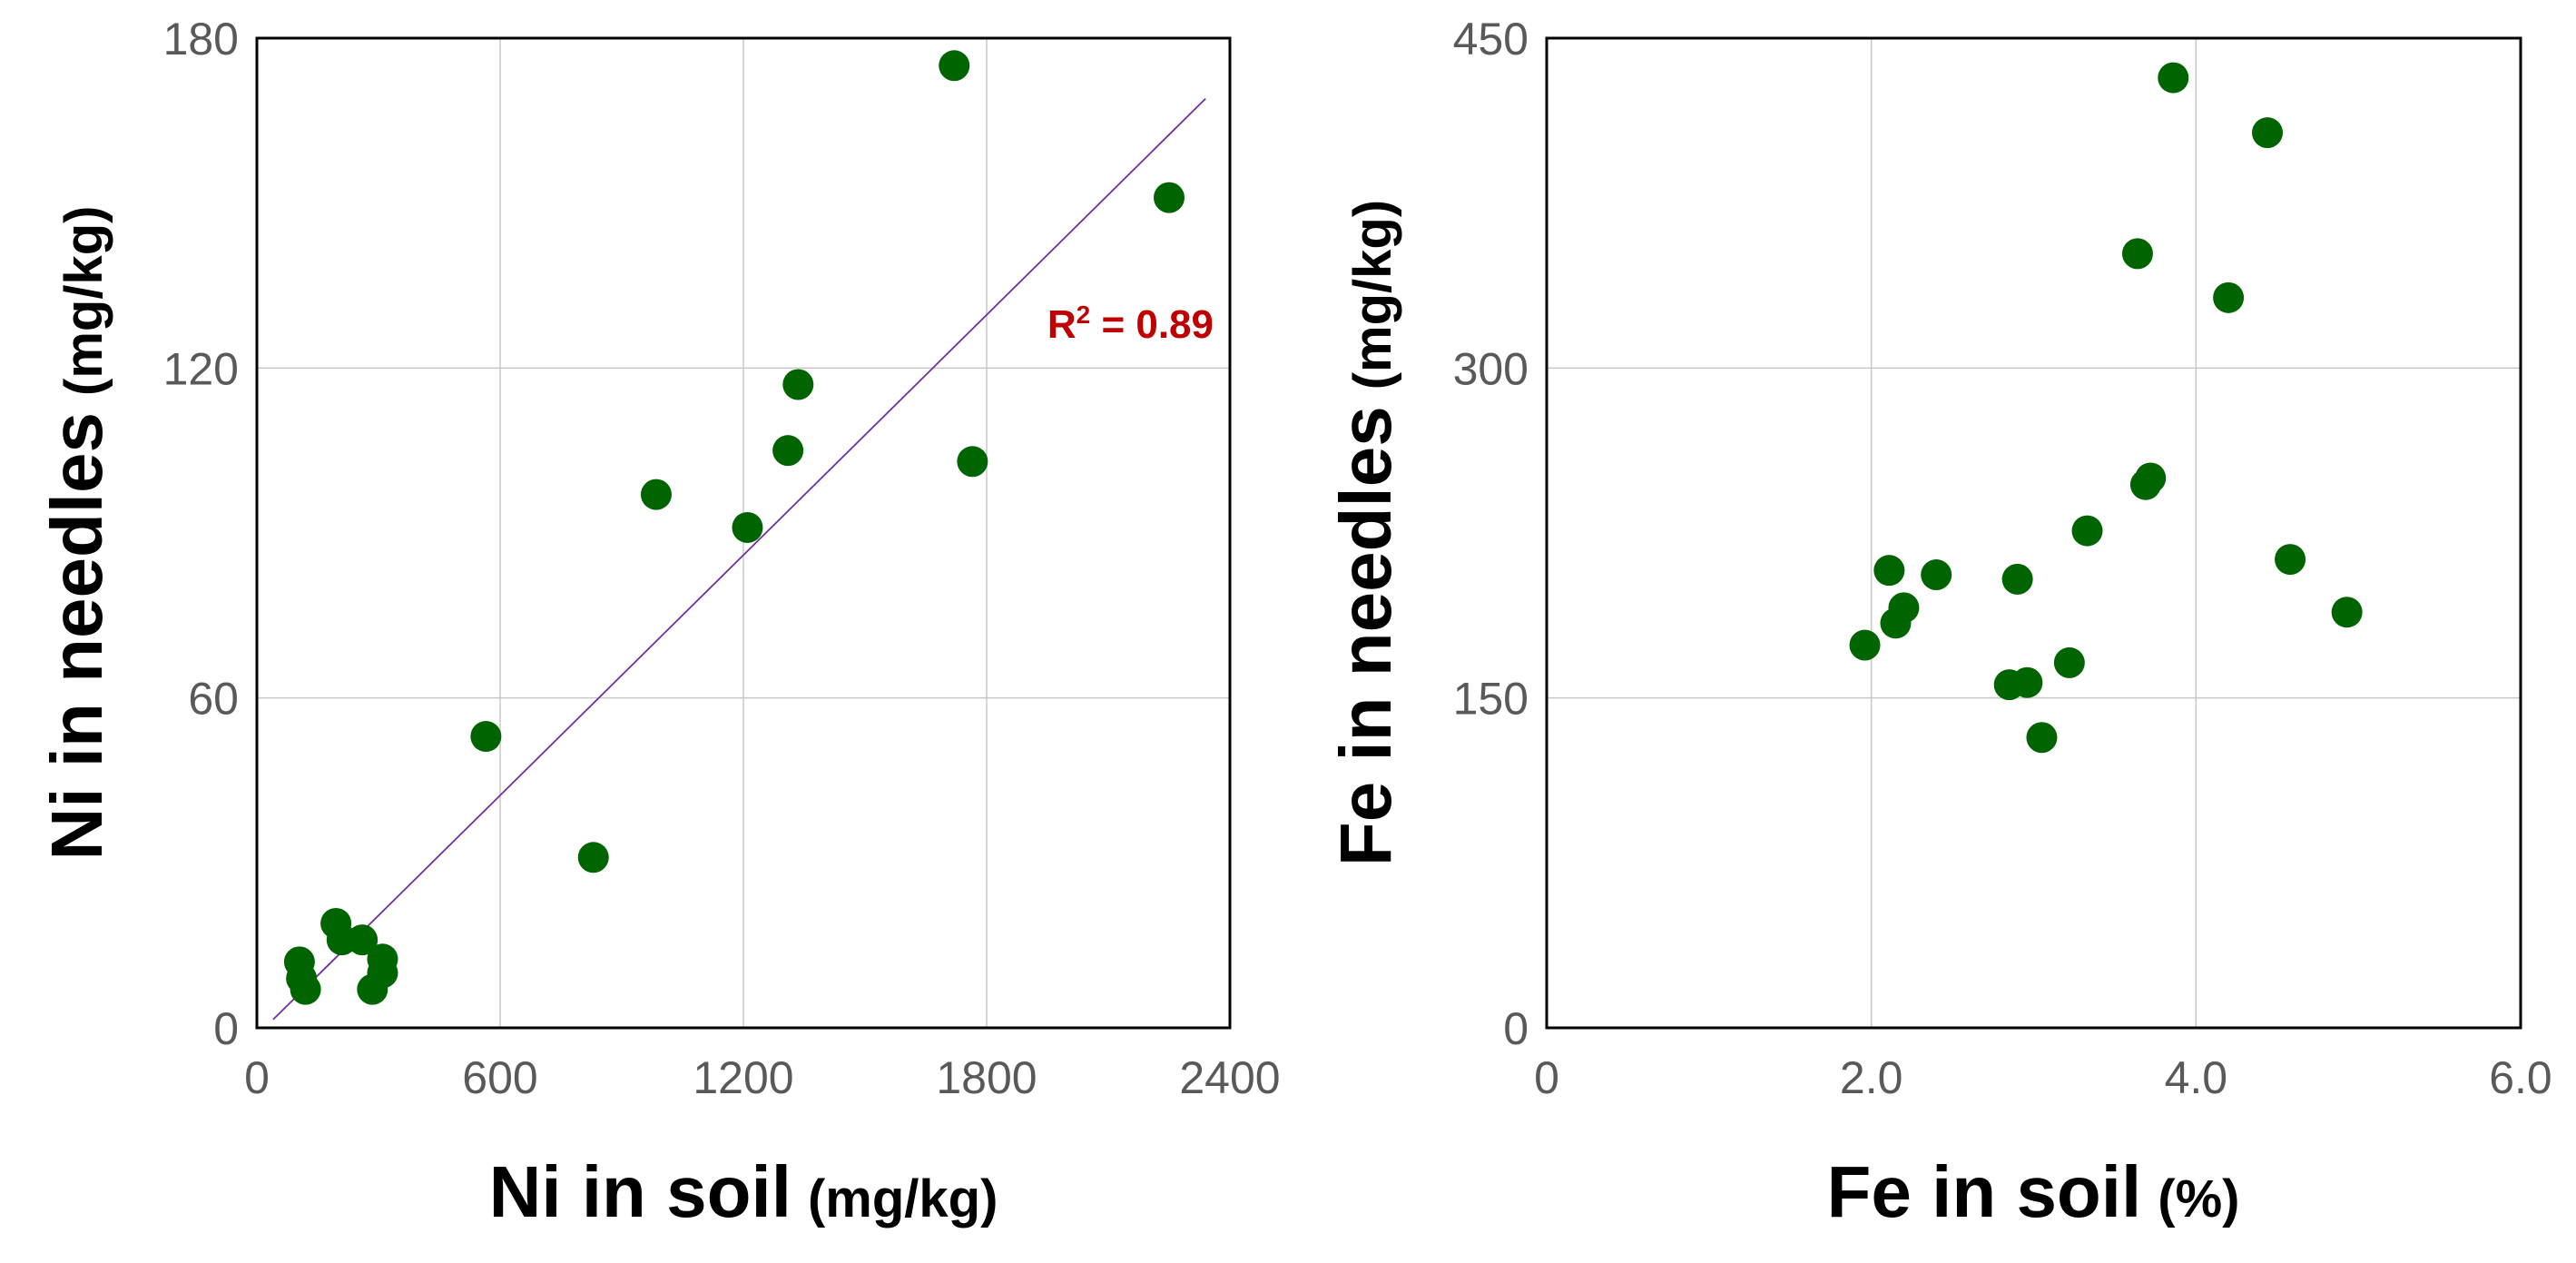 Image resolution: width=2576 pixels, height=1263 pixels. Describe the element at coordinates (201, 39) in the screenshot. I see `ni-y-tick-label: 180` at that location.